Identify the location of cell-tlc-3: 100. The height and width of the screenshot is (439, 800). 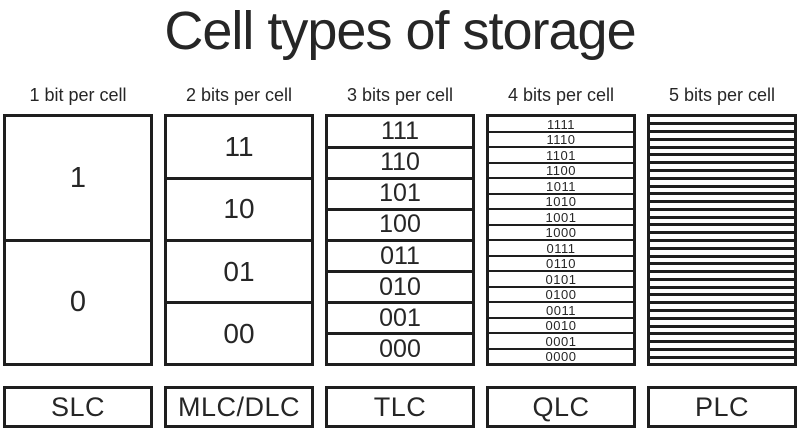
(400, 223).